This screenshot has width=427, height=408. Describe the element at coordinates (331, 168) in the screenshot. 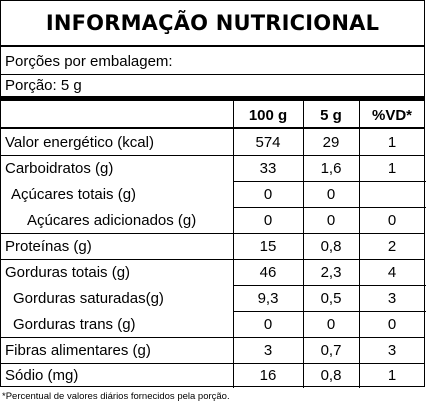

I see `value-per-serving: 1,6` at that location.